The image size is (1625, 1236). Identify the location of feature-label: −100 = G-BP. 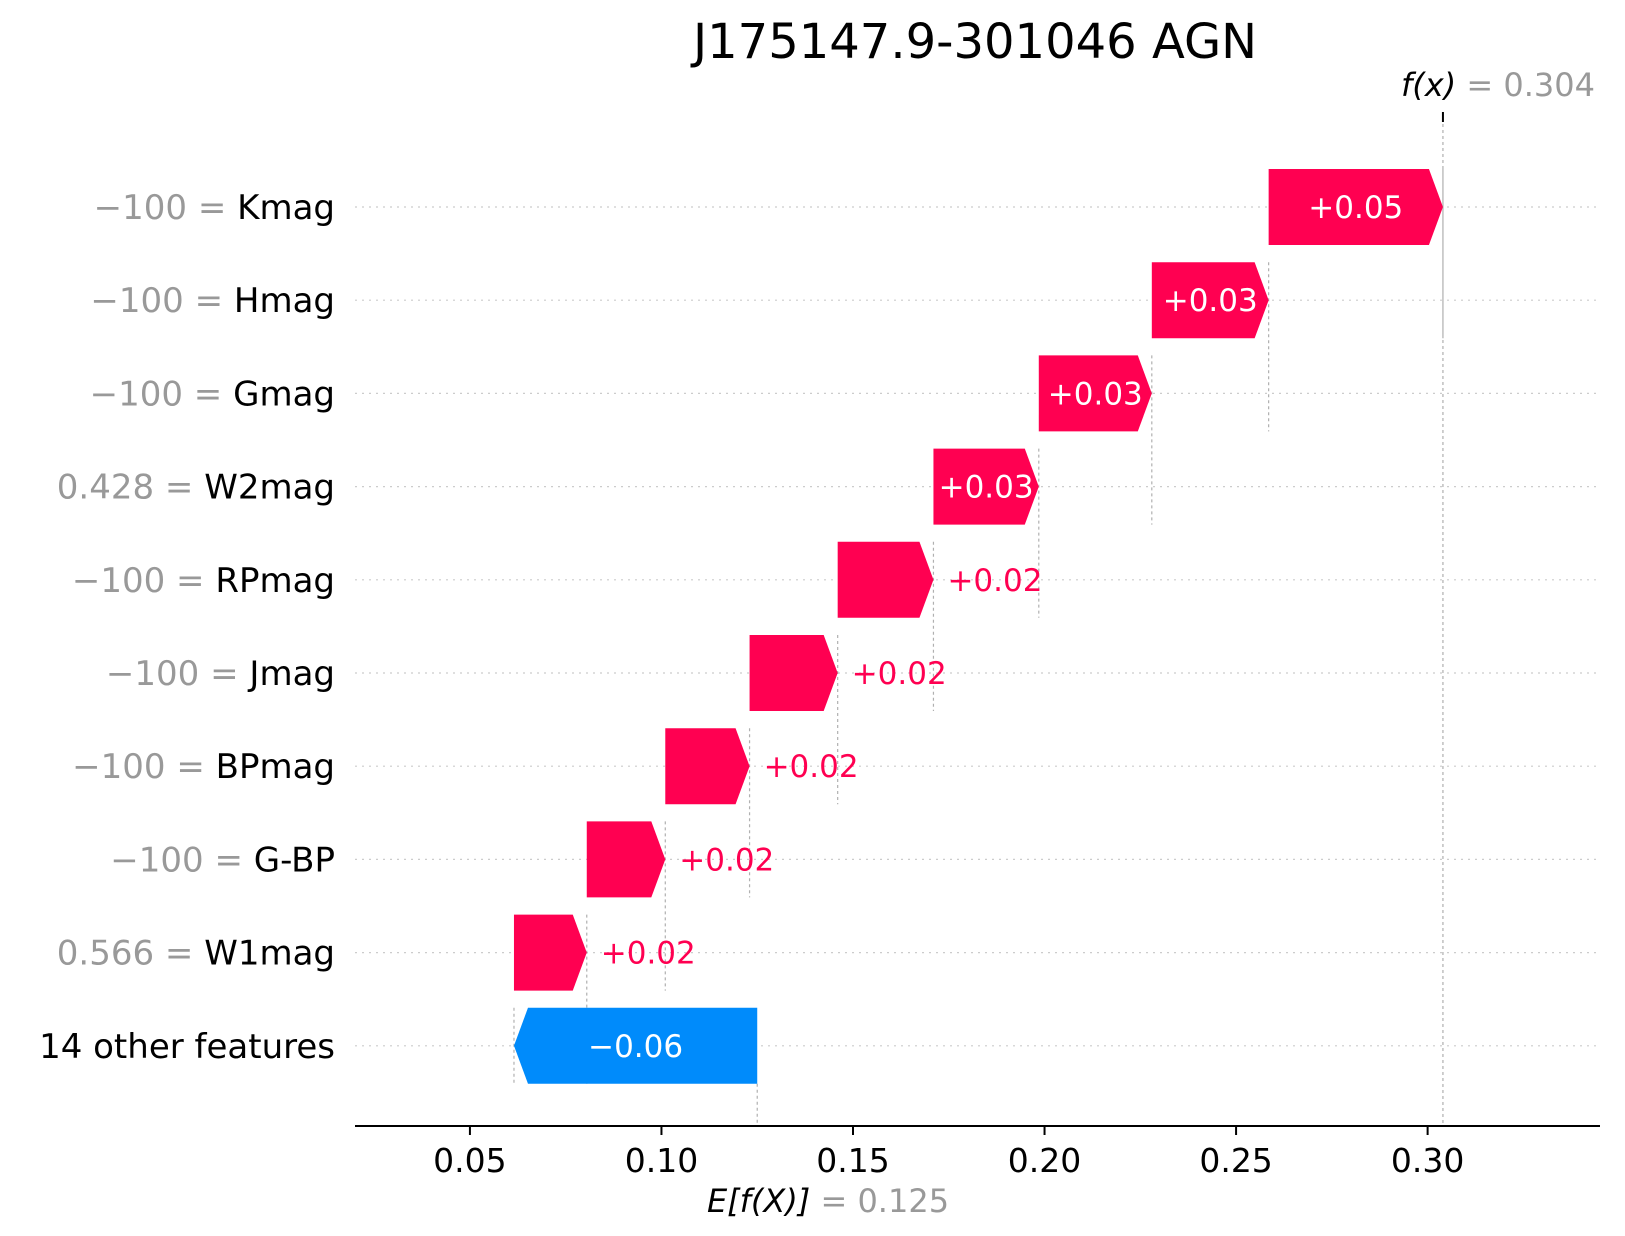
(222, 860).